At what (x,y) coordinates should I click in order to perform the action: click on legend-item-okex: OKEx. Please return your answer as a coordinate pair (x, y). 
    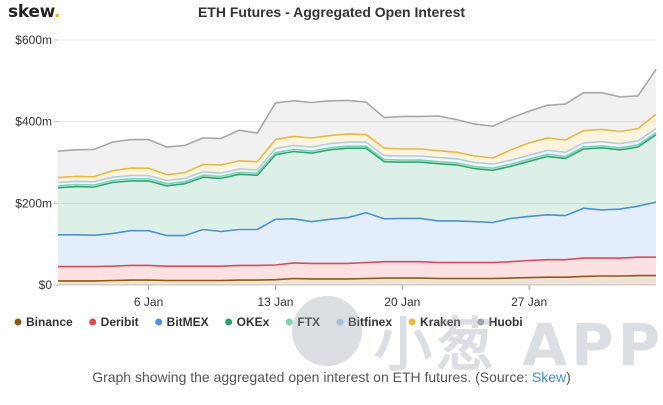
    Looking at the image, I should click on (247, 322).